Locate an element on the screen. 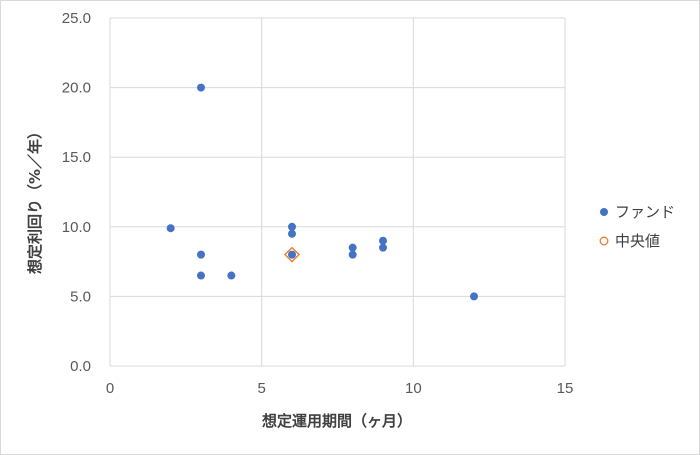 The width and height of the screenshot is (700, 455). y-axis-title: 想定利回り（%／年） is located at coordinates (35, 199).